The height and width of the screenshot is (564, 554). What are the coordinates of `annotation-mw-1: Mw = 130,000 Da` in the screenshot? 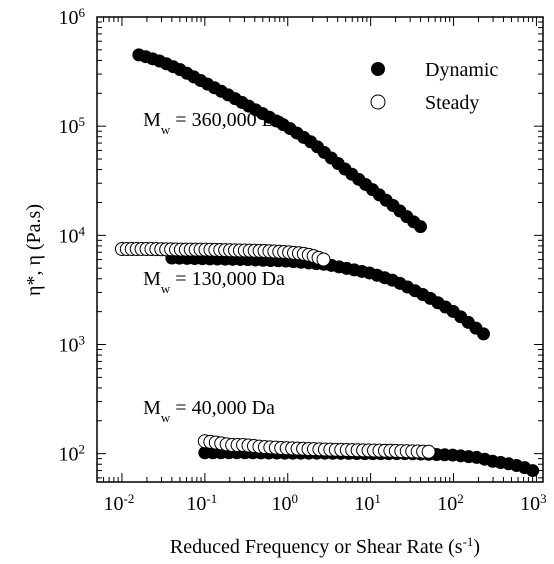 It's located at (214, 282).